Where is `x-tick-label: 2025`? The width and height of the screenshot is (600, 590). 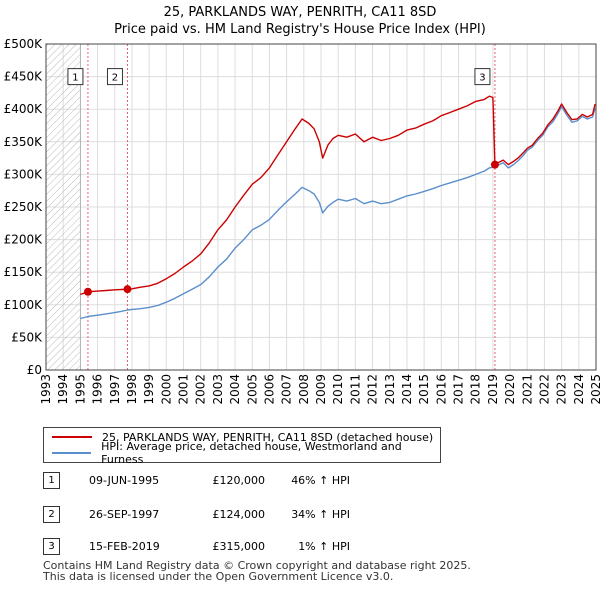
x-tick-label: 2025 is located at coordinates (594, 389).